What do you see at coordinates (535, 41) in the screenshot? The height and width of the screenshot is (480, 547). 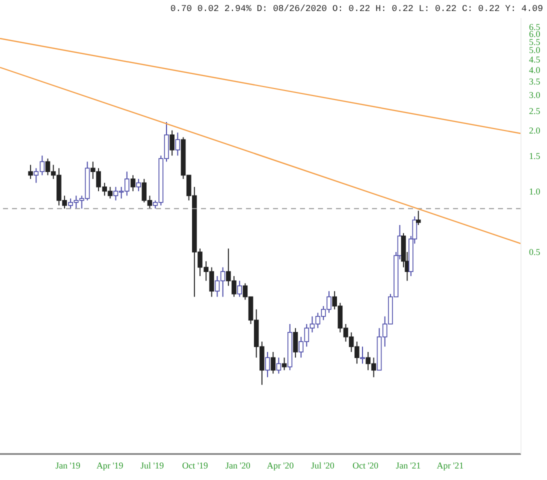 I see `y-tick-label: 5.5` at bounding box center [535, 41].